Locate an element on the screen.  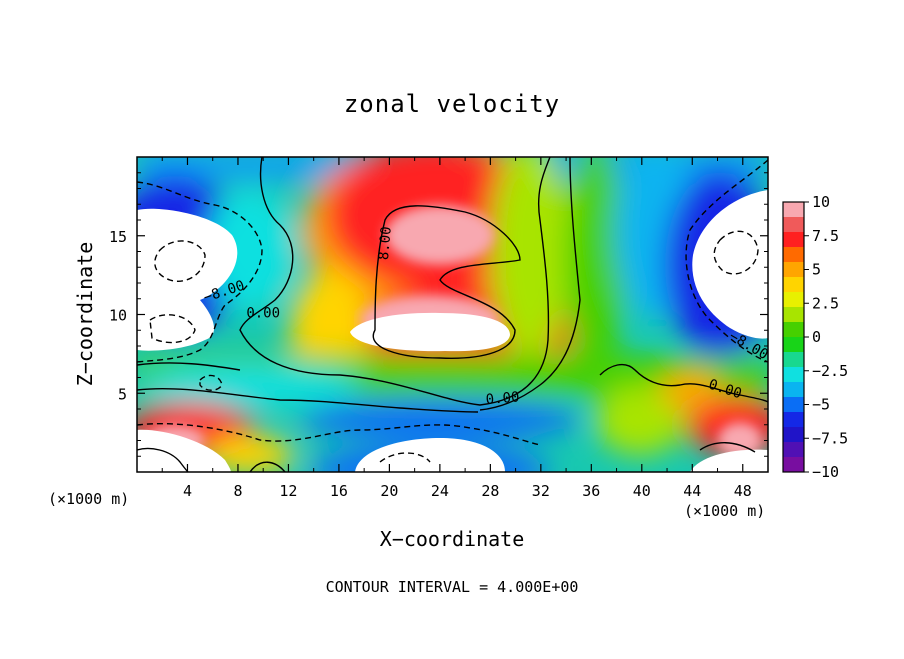
x-tick-label-3: 16 is located at coordinates (339, 491).